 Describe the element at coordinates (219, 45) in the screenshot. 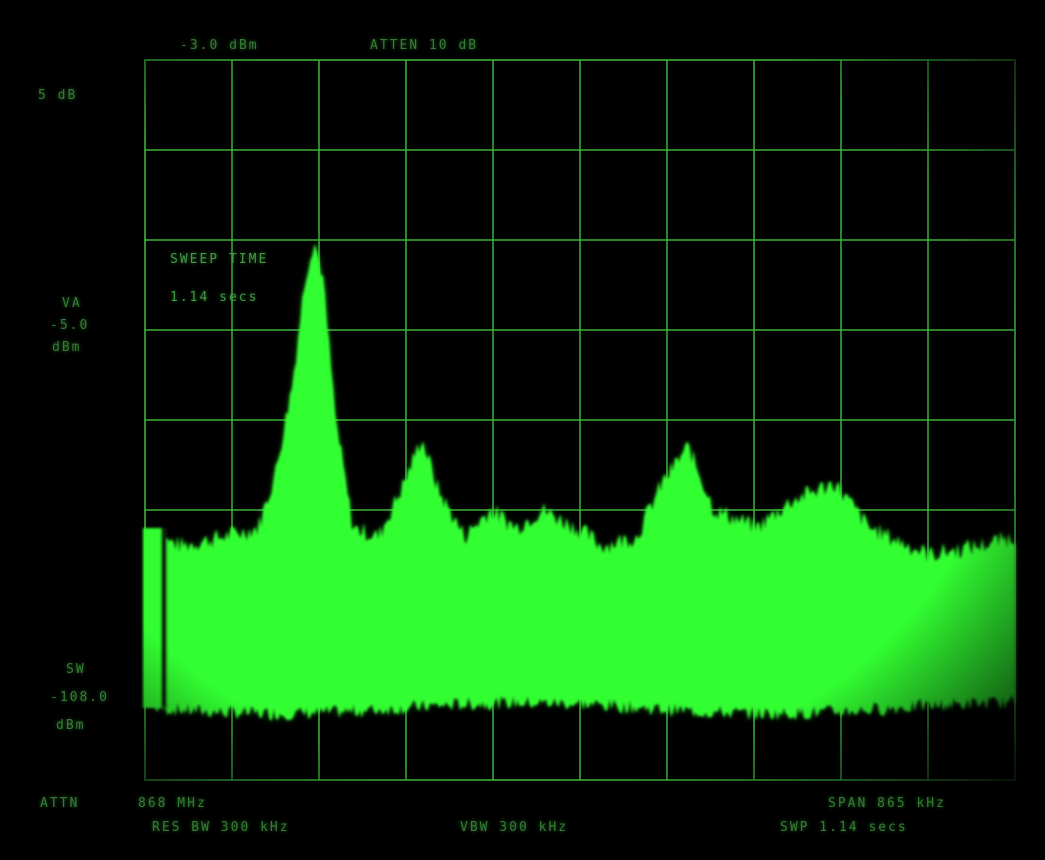

I see `ref-level-readout: -3.0 dBm` at that location.